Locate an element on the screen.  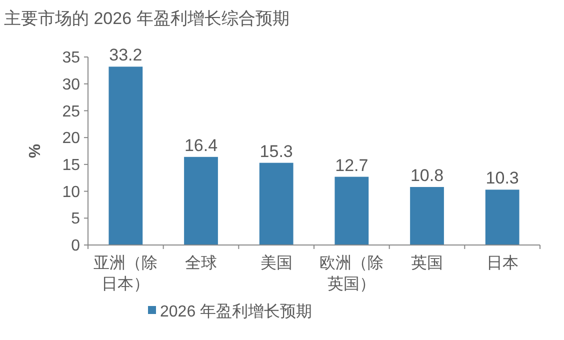
data-label: 12.7 is located at coordinates (351, 165).